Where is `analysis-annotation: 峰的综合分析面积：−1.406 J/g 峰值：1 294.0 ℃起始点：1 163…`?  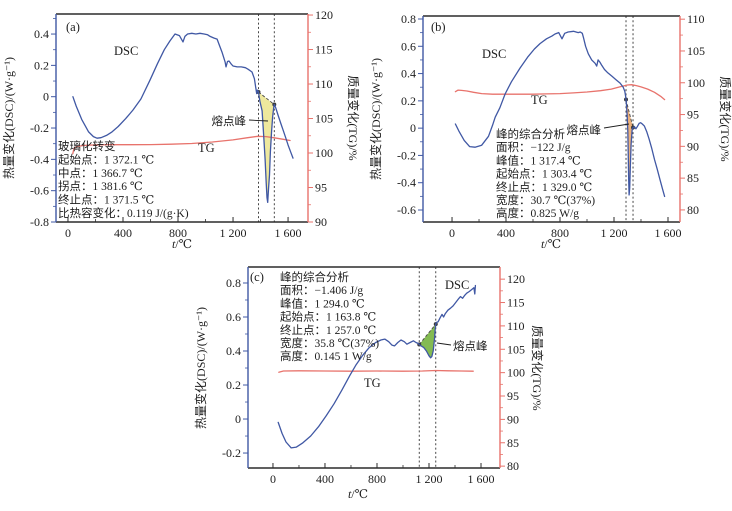 analysis-annotation: 峰的综合分析面积：−1.406 J/g 峰值：1 294.0 ℃起始点：1 163… is located at coordinates (329, 316).